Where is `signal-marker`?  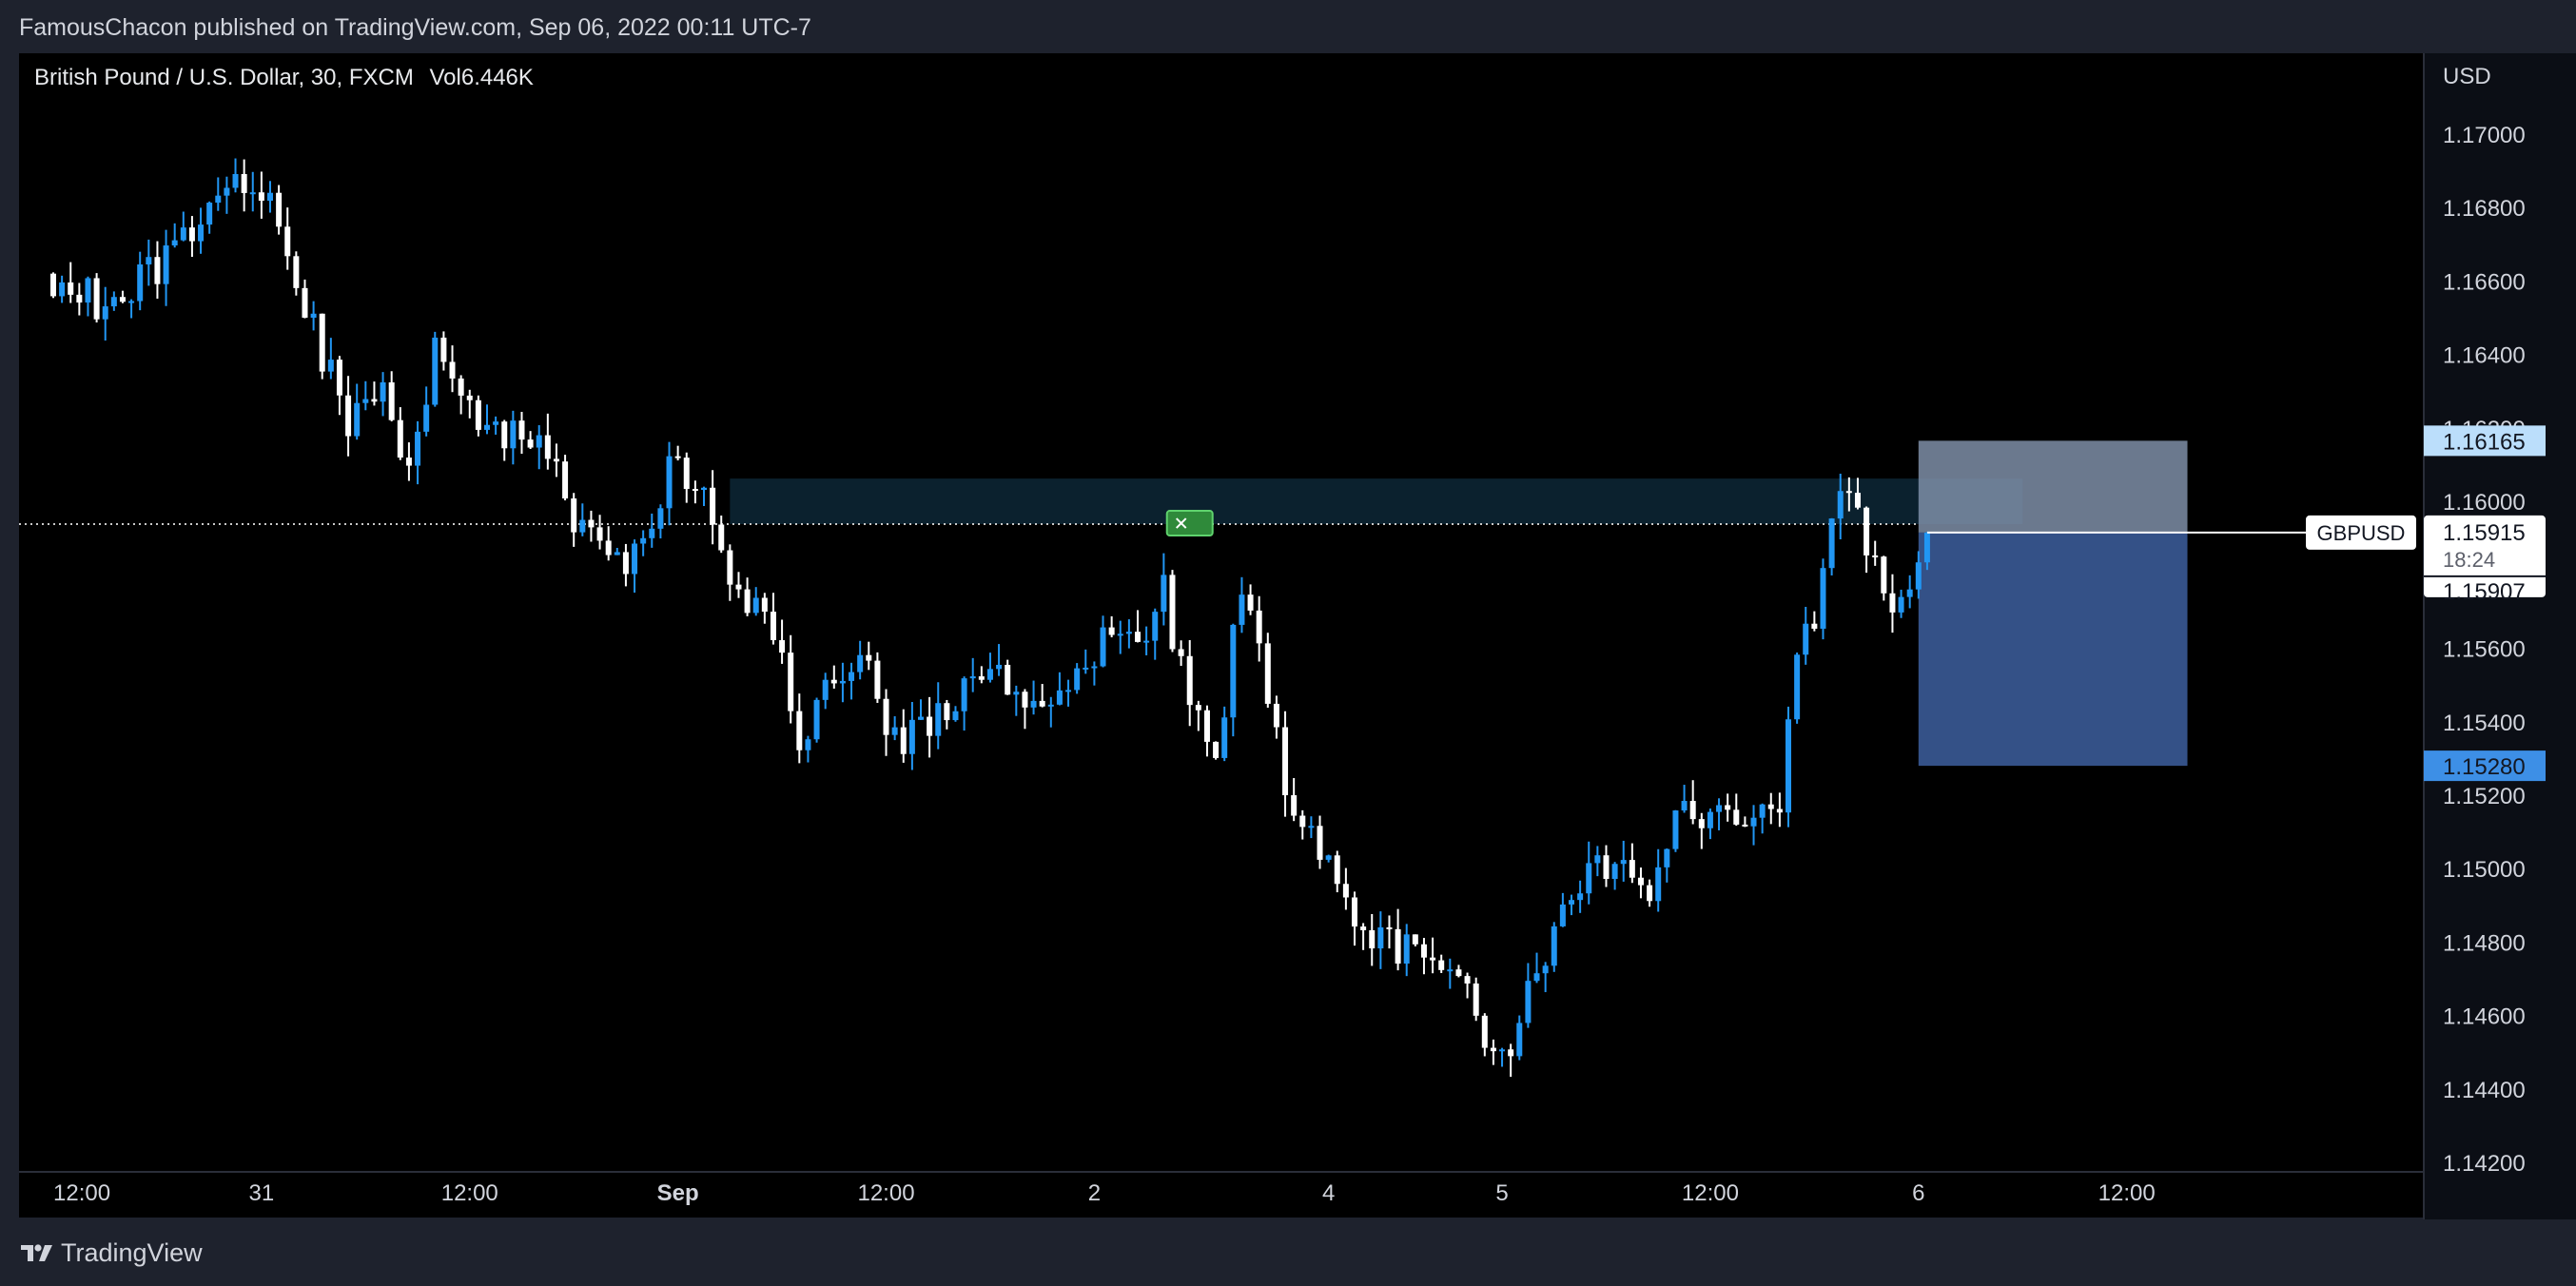 signal-marker is located at coordinates (1189, 523).